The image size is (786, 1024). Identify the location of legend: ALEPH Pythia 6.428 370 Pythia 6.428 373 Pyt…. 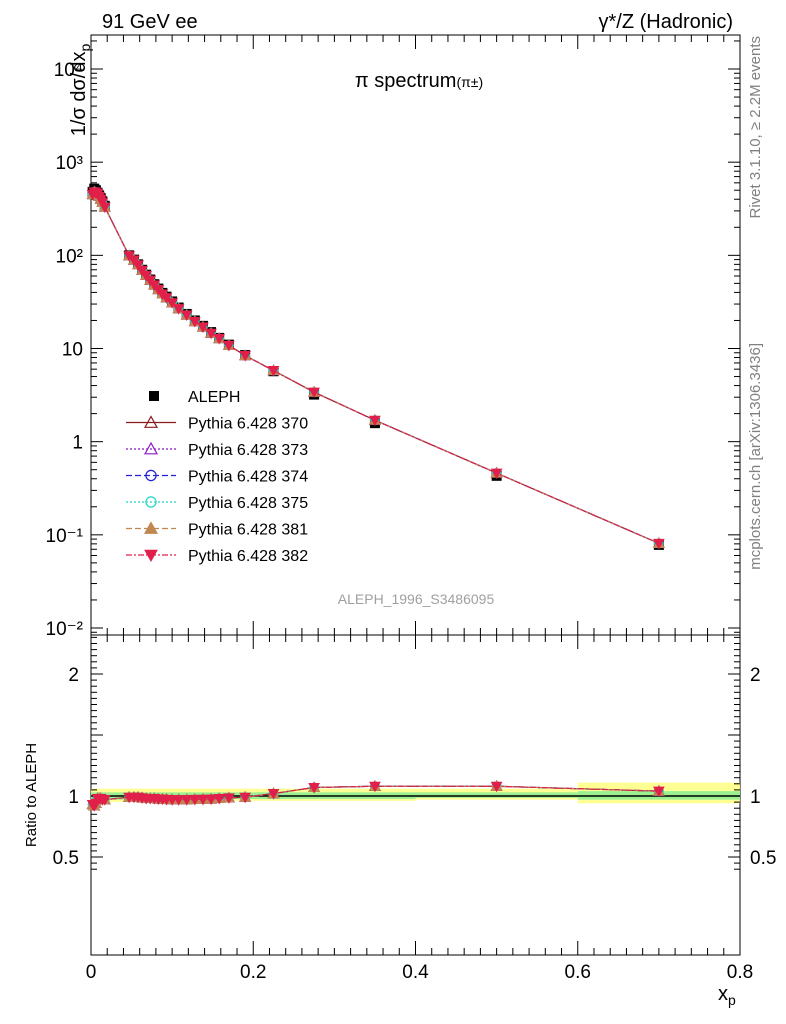
(217, 477).